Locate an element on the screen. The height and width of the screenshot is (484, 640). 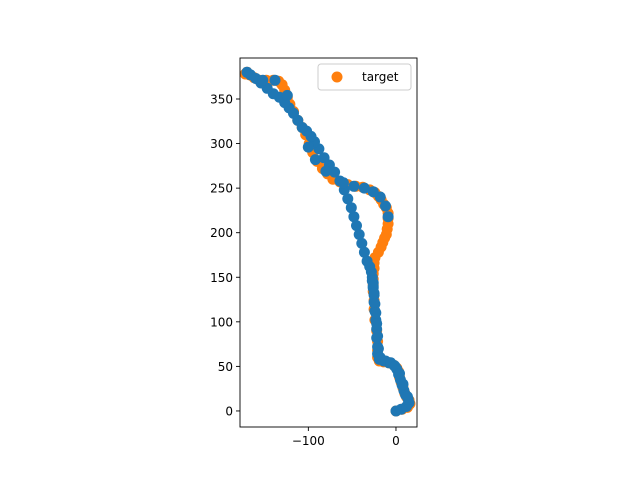
y-tick-label: 250 is located at coordinates (221, 189).